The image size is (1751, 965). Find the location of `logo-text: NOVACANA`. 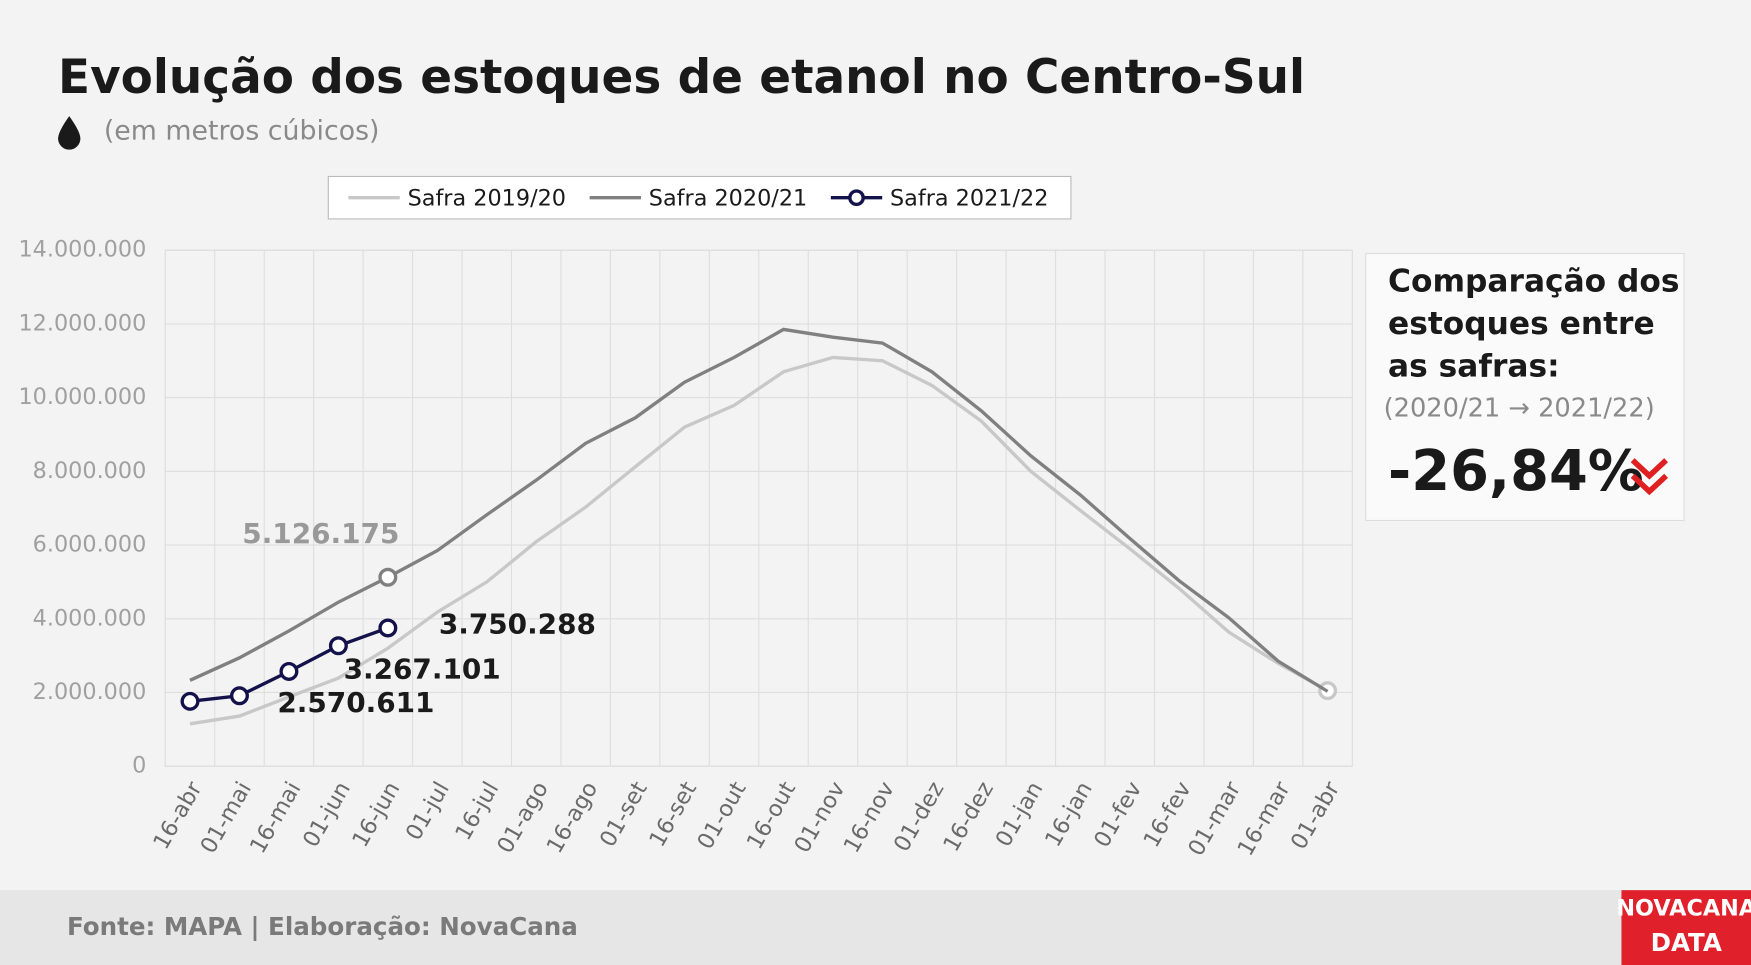

logo-text: NOVACANA is located at coordinates (1683, 909).